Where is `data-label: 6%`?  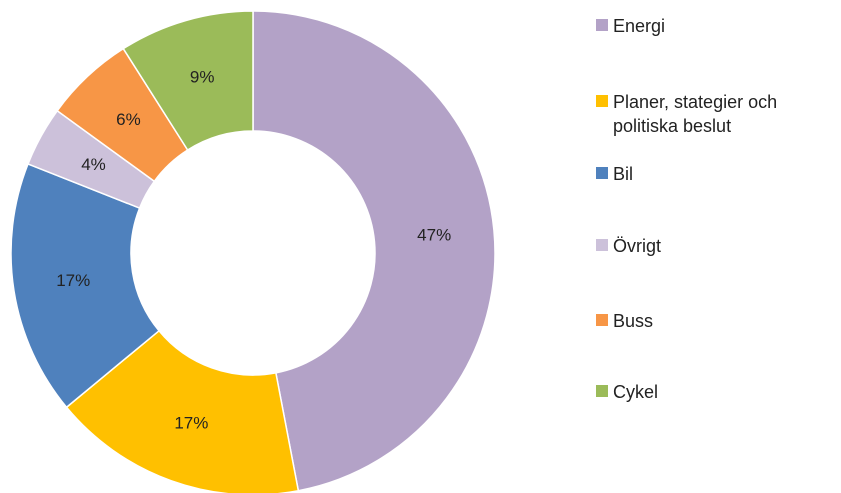 data-label: 6% is located at coordinates (128, 119).